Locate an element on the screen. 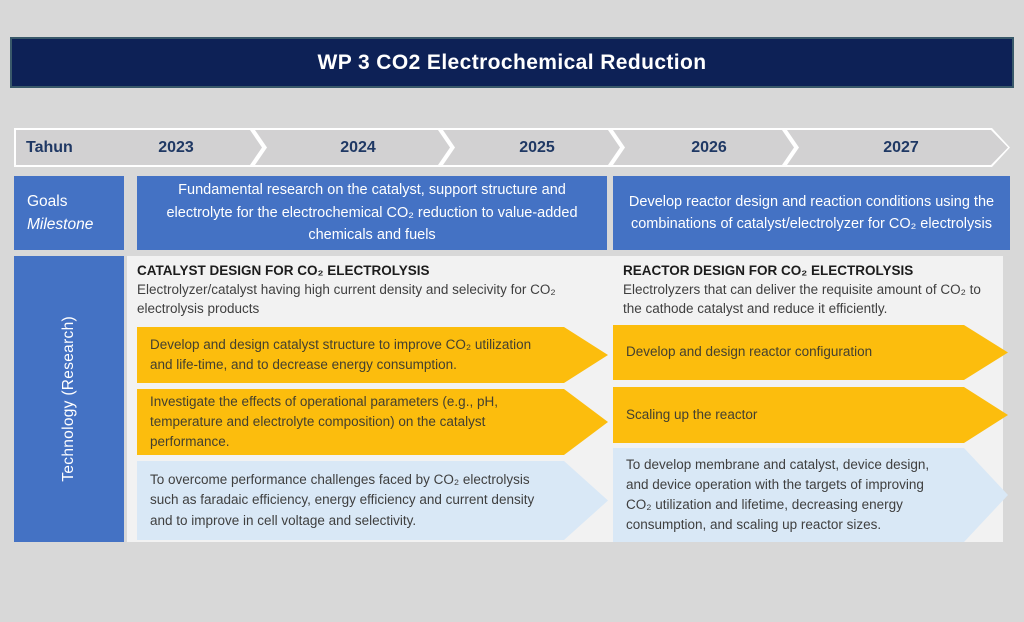 The image size is (1024, 622). technology-sidebar-label: Technology (Research) is located at coordinates (68, 399).